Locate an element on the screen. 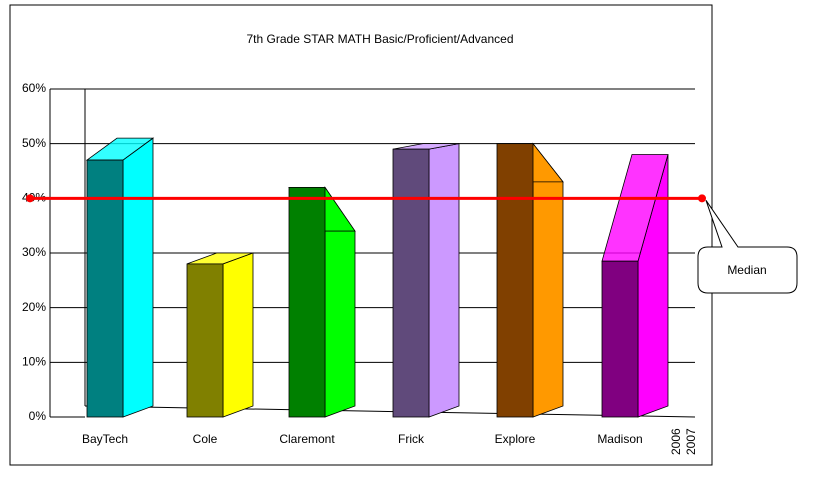  callout is located at coordinates (747, 247).